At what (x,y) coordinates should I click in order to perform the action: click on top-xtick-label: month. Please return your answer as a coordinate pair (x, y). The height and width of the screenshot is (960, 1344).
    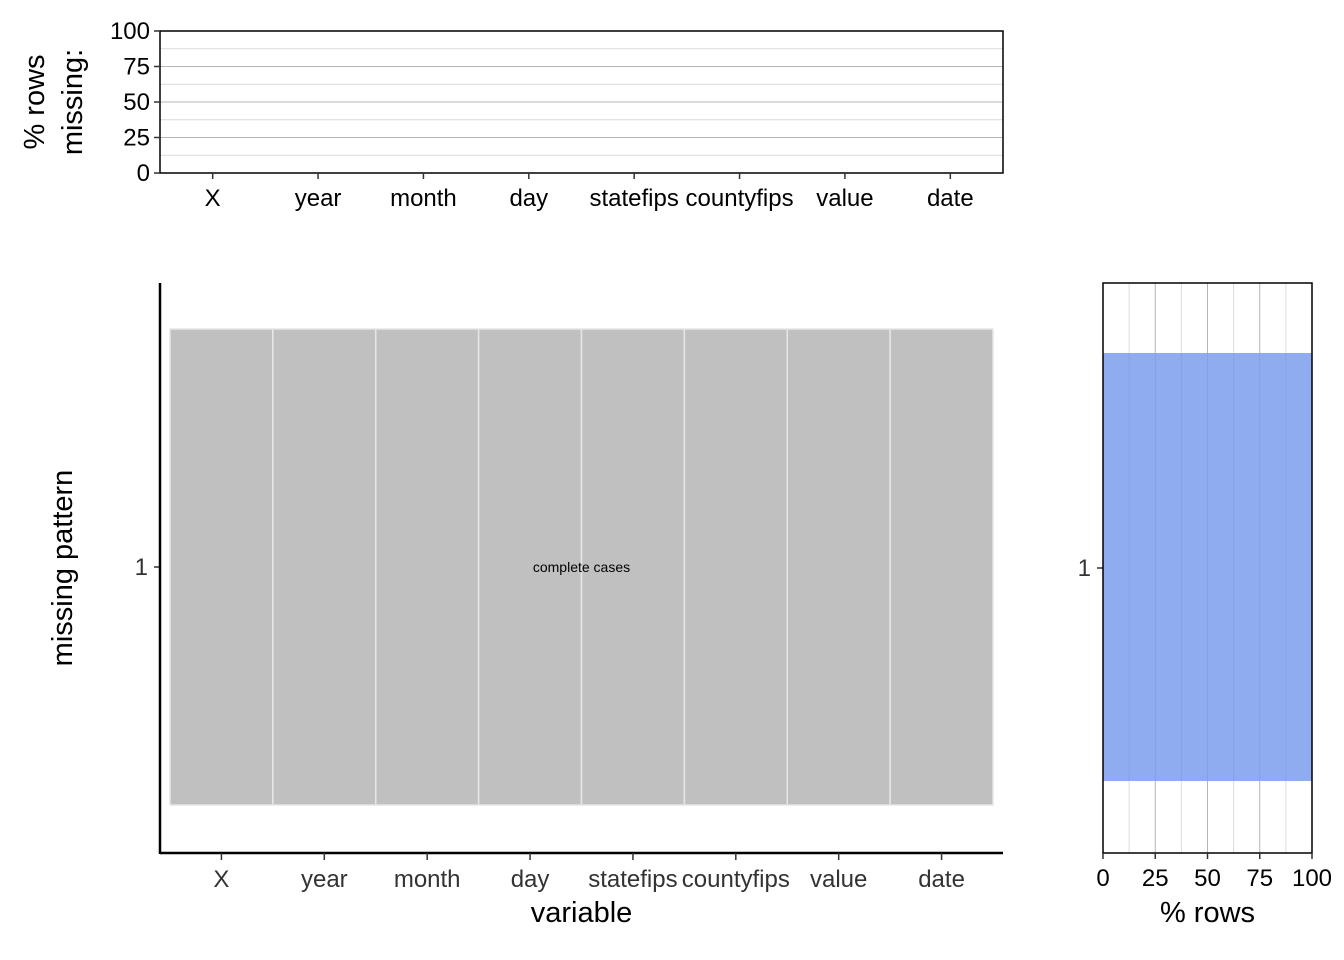
    Looking at the image, I should click on (423, 198).